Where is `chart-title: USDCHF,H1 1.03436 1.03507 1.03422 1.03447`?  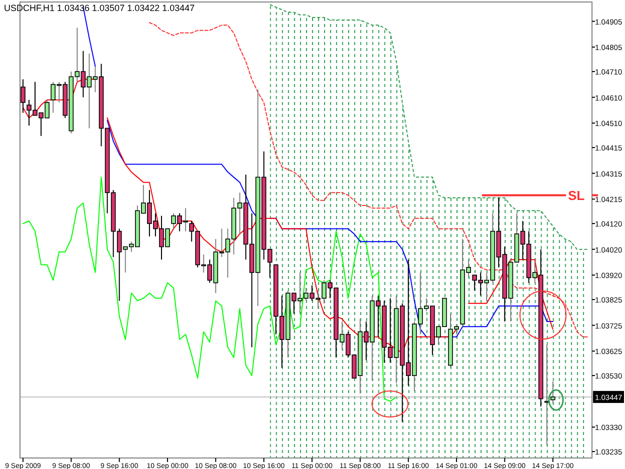
chart-title: USDCHF,H1 1.03436 1.03507 1.03422 1.03447 is located at coordinates (99, 8).